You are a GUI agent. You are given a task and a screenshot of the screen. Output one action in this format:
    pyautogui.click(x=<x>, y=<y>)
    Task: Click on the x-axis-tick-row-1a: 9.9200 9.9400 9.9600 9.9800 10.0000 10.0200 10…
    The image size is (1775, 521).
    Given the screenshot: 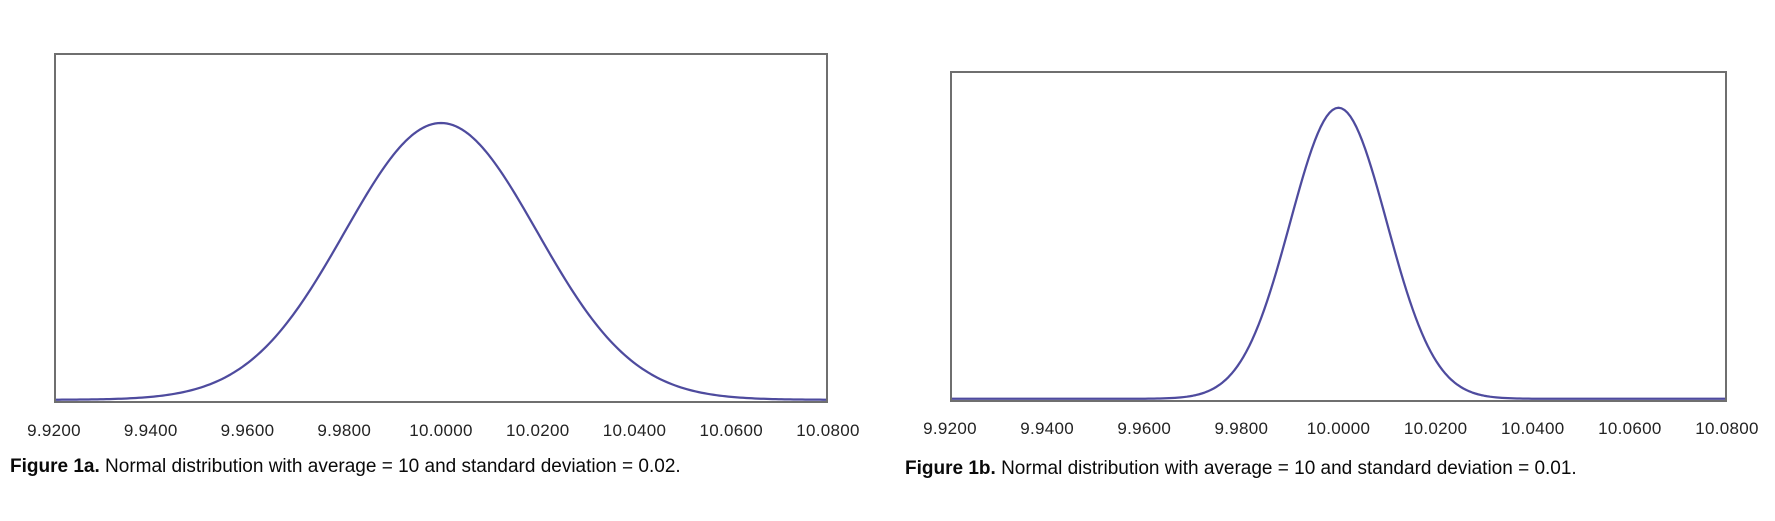 What is the action you would take?
    pyautogui.click(x=443, y=432)
    